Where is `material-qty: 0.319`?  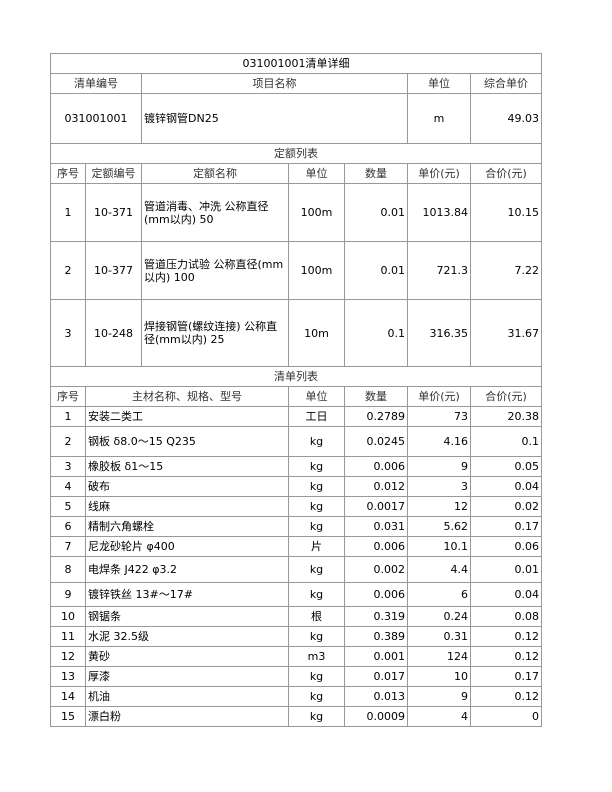
material-qty: 0.319 is located at coordinates (376, 616).